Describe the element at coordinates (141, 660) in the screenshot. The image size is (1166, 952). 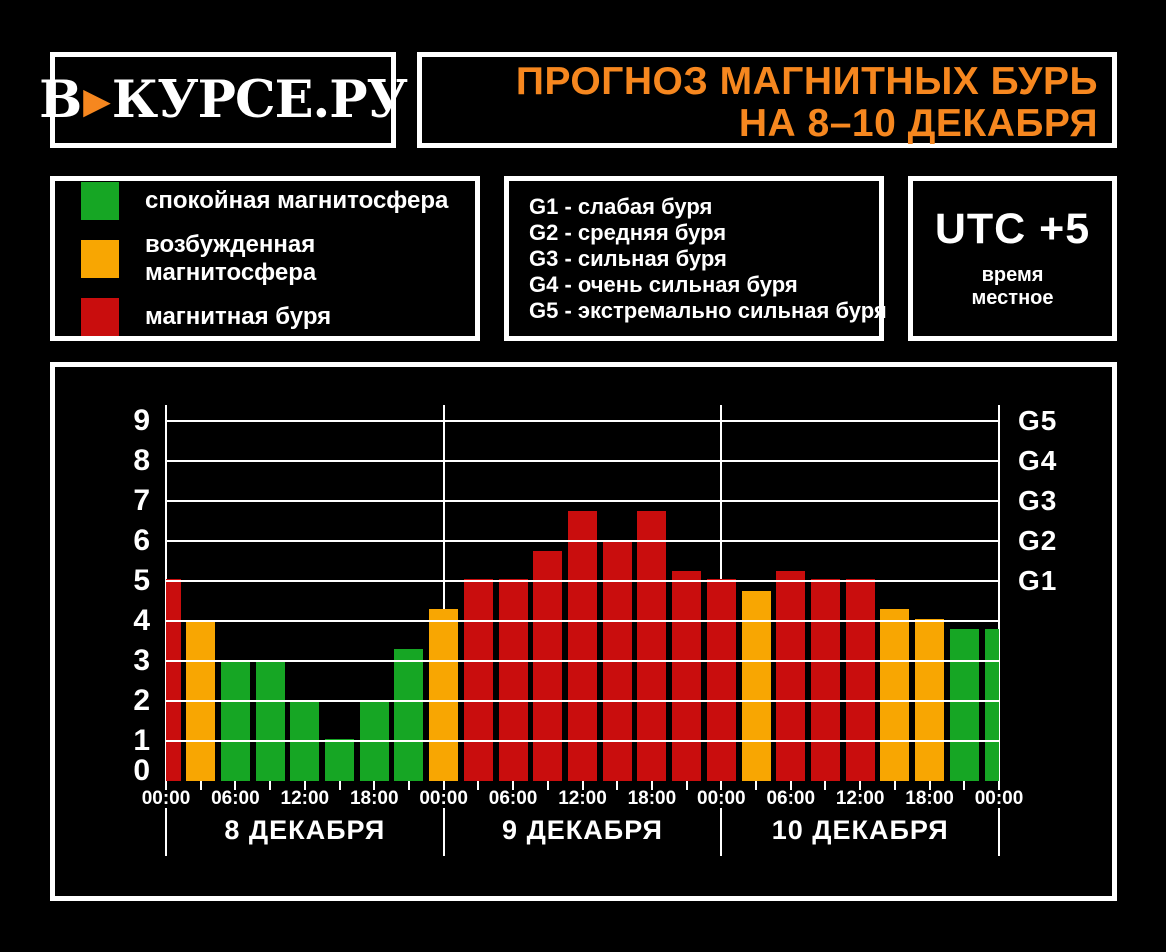
I see `y-axis-label: 3` at that location.